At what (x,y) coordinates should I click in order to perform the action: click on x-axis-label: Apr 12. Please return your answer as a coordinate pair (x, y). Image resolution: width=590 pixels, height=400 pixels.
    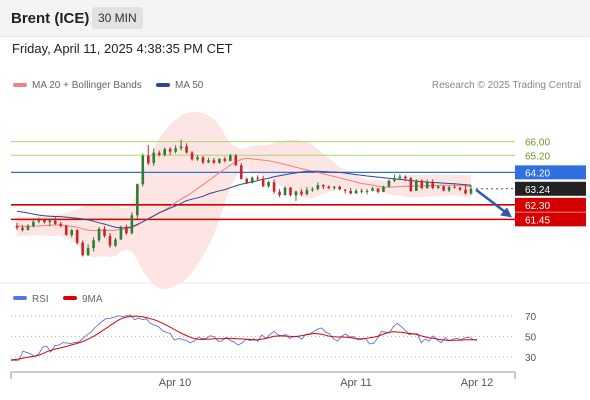
    Looking at the image, I should click on (477, 383).